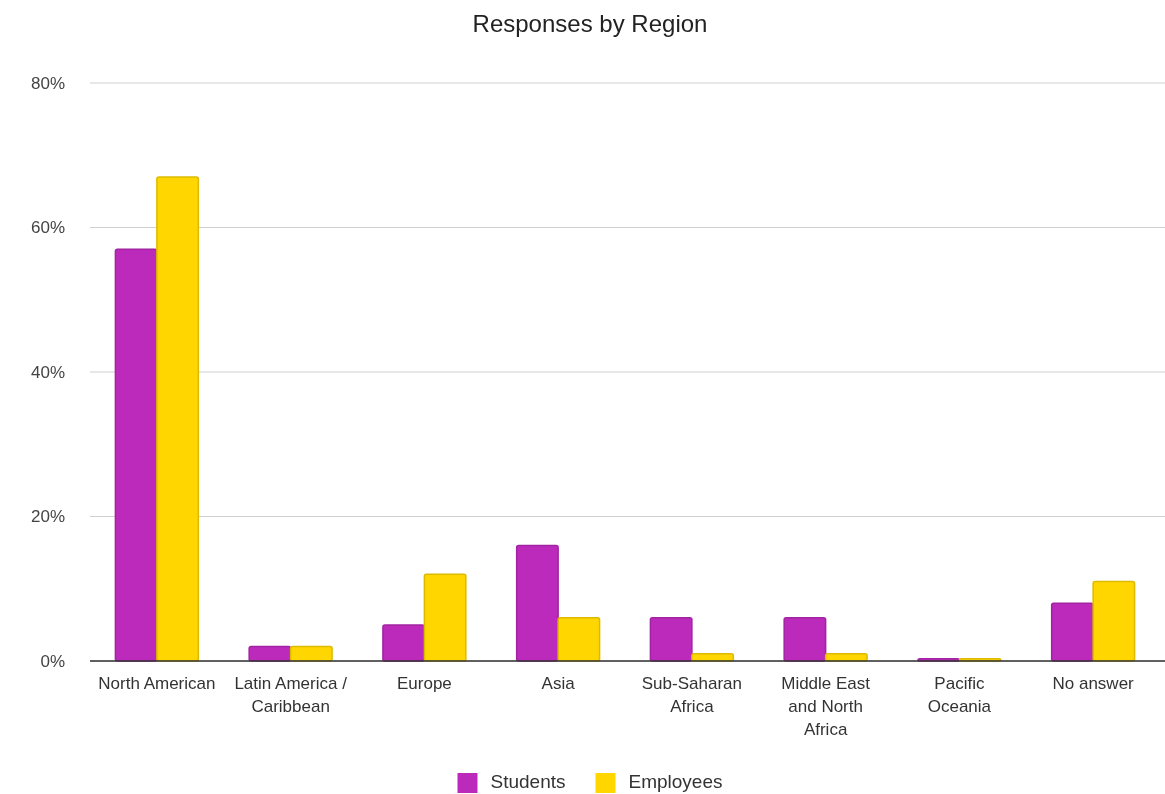 The height and width of the screenshot is (794, 1165). What do you see at coordinates (558, 684) in the screenshot?
I see `x-tick-label: Asia` at bounding box center [558, 684].